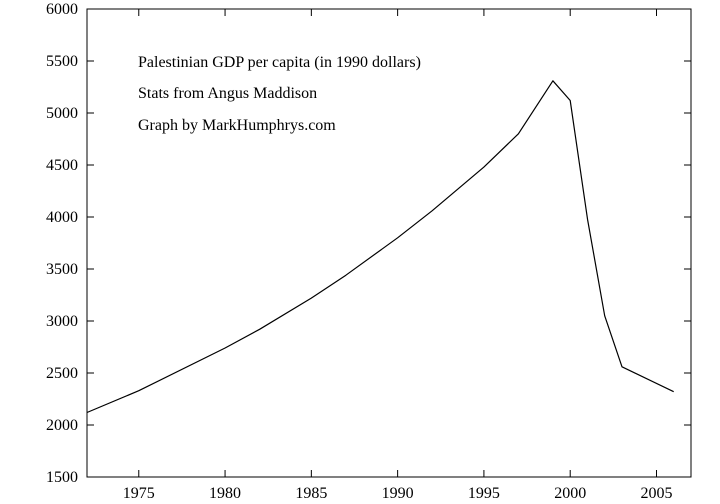 The width and height of the screenshot is (720, 504). I want to click on y-tick-label: 4000, so click(62, 217).